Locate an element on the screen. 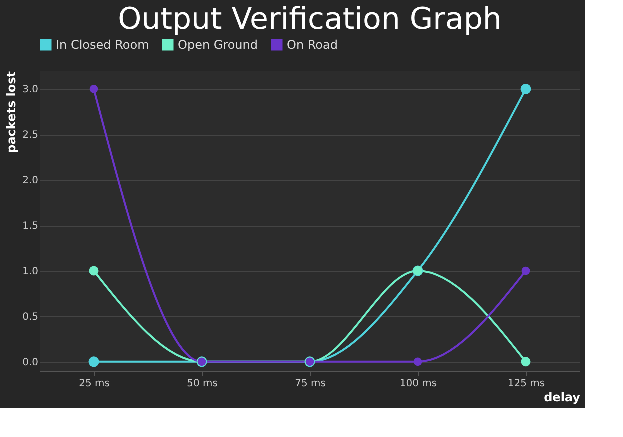 This screenshot has width=623, height=437. x-tick-label: 100 ms is located at coordinates (419, 384).